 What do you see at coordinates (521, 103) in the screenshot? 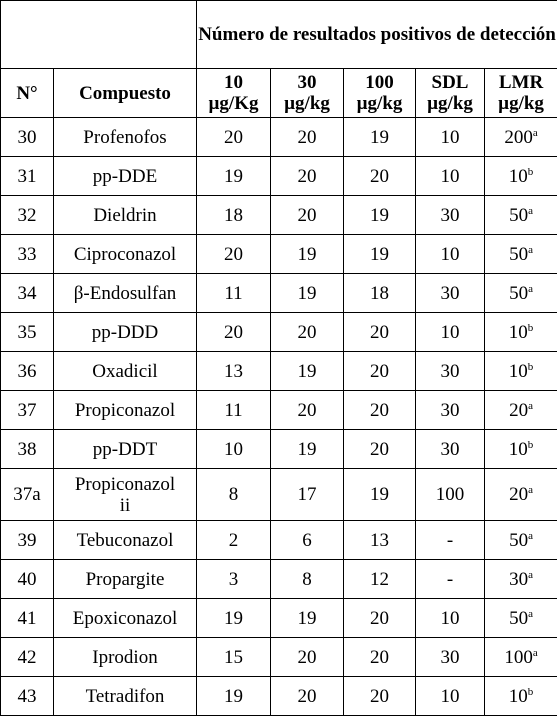
I see `col-header-lmr-unit: µg/kg` at bounding box center [521, 103].